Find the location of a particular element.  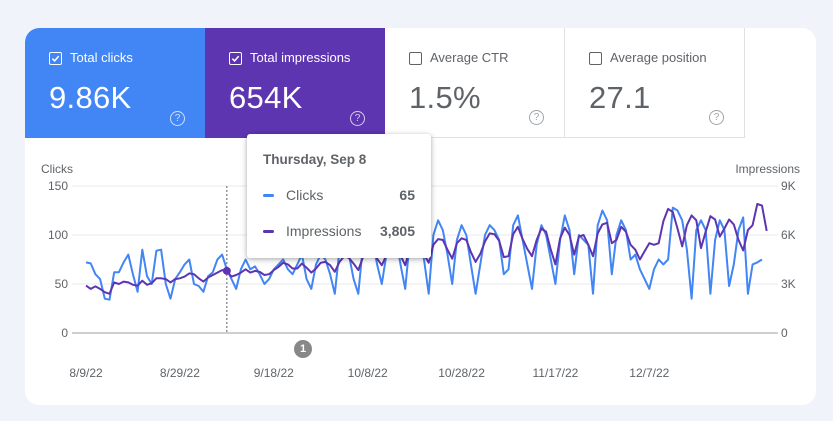

left-tick-label: 50 is located at coordinates (62, 284).